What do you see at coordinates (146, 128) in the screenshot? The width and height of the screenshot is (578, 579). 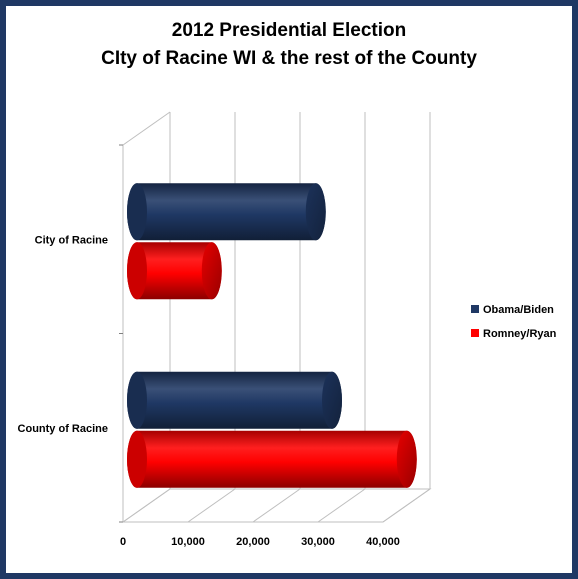 I see `side-wall-top-edge` at bounding box center [146, 128].